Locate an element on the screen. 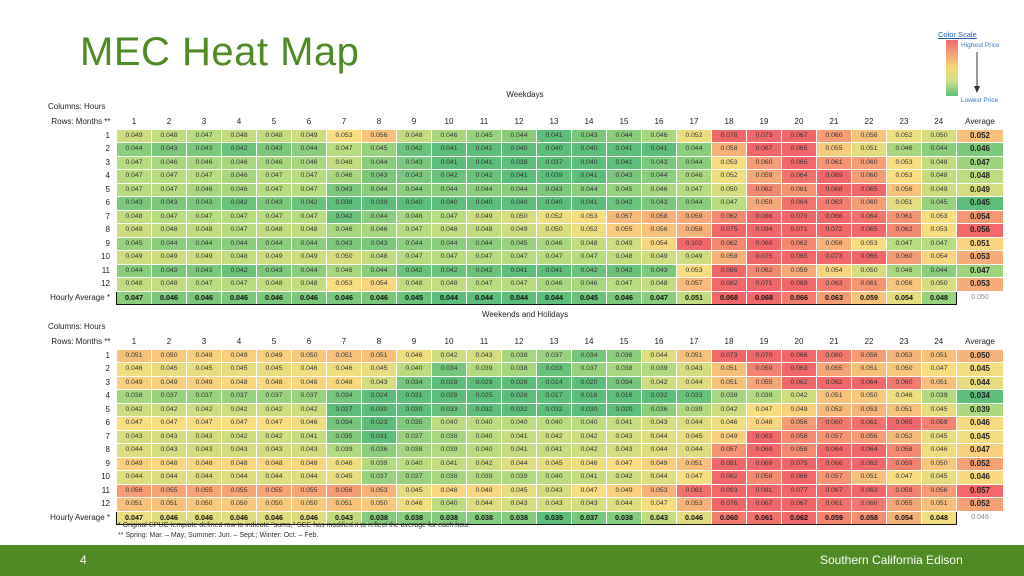 This screenshot has height=576, width=1024. hour-header: 5 is located at coordinates (274, 121).